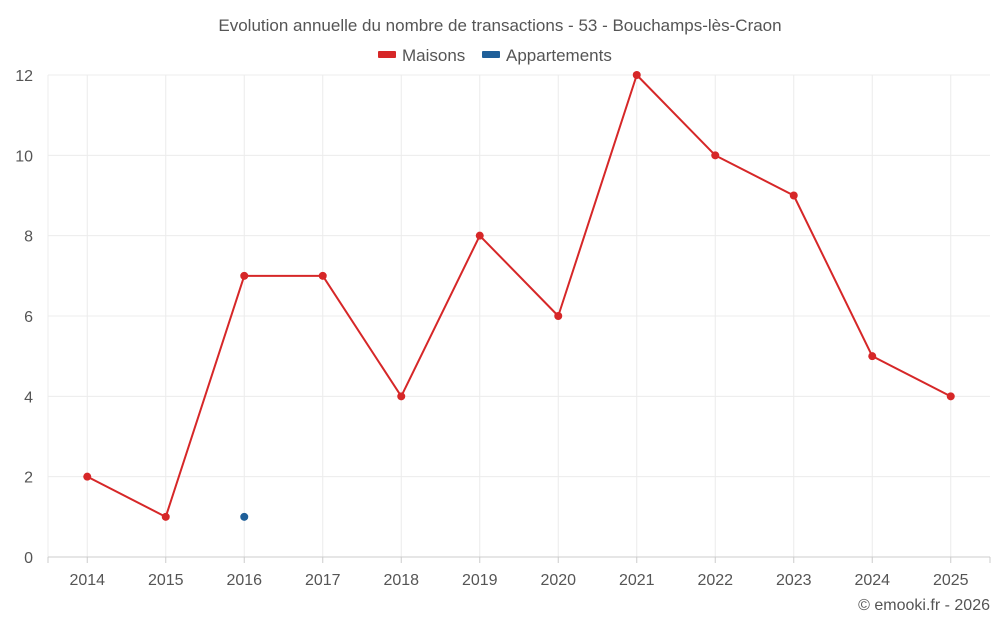 The height and width of the screenshot is (625, 1000). Describe the element at coordinates (28, 397) in the screenshot. I see `y-tick-label: 4` at that location.